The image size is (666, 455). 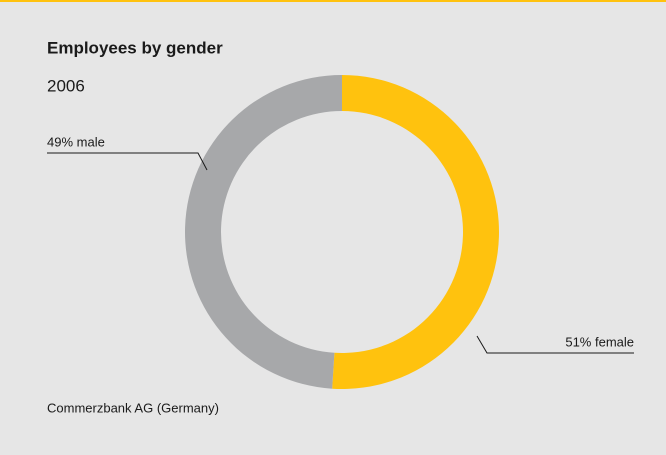 What do you see at coordinates (333, 1) in the screenshot?
I see `top-rule` at bounding box center [333, 1].